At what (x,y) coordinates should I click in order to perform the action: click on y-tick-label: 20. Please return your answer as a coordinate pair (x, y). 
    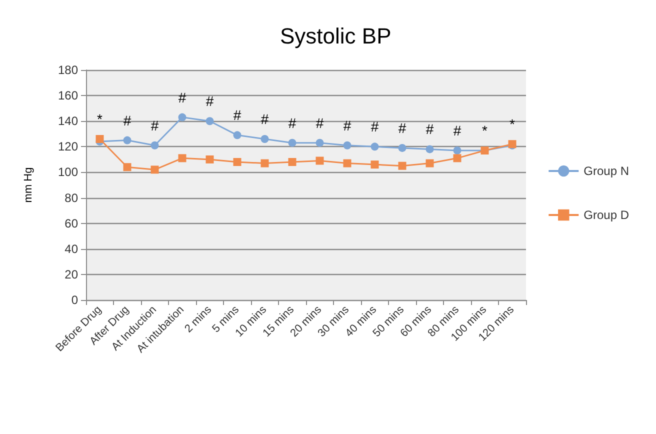
    Looking at the image, I should click on (71, 274).